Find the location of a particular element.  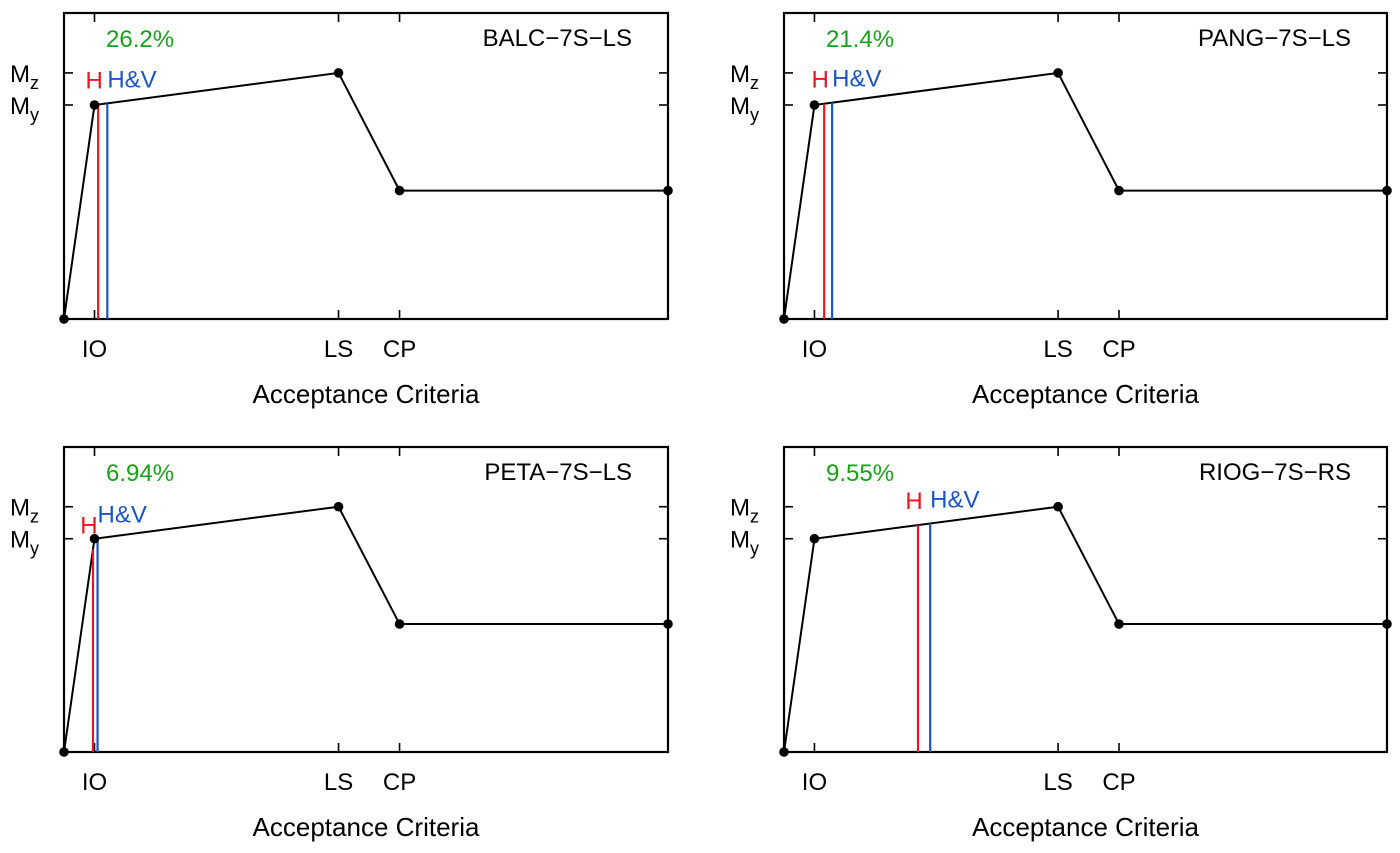

percent-annotation: 21.4% is located at coordinates (860, 39).